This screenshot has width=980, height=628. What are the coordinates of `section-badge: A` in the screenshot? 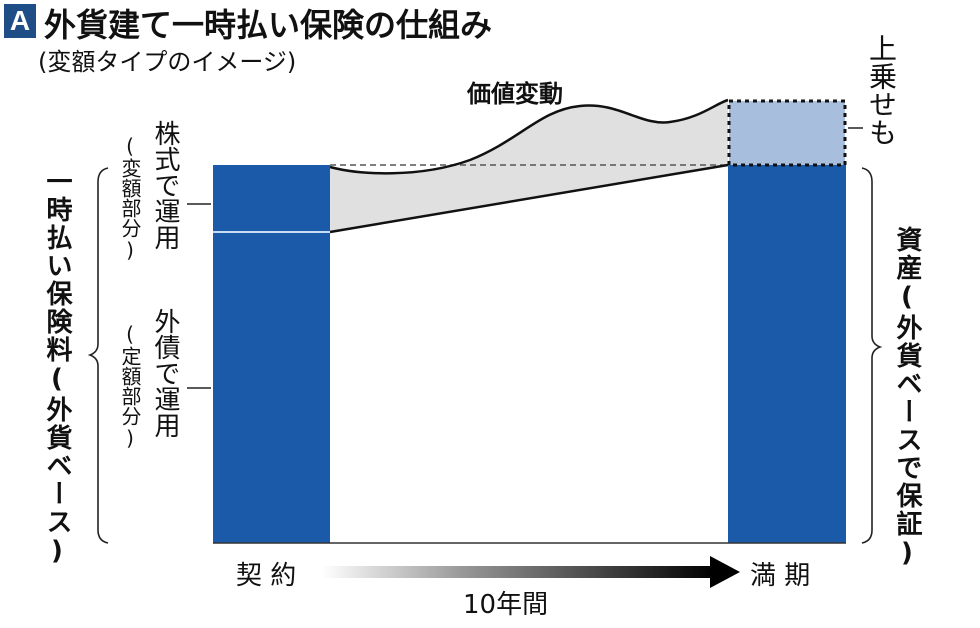 It's located at (20, 21).